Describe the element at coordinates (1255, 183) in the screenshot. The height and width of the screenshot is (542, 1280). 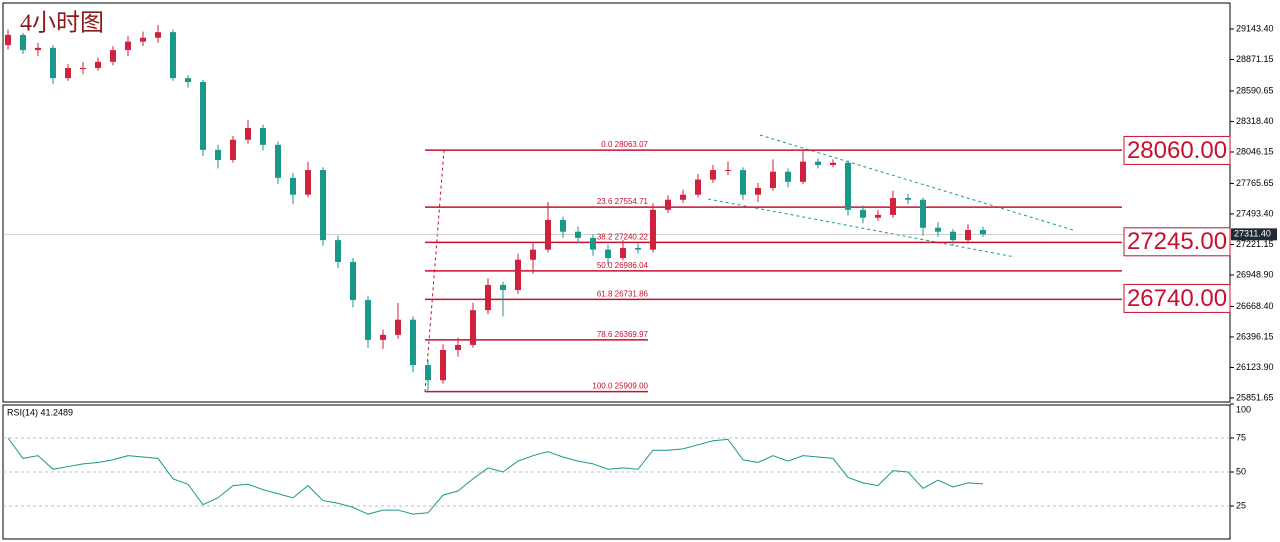
I see `y-tick-label: 27765.65` at that location.